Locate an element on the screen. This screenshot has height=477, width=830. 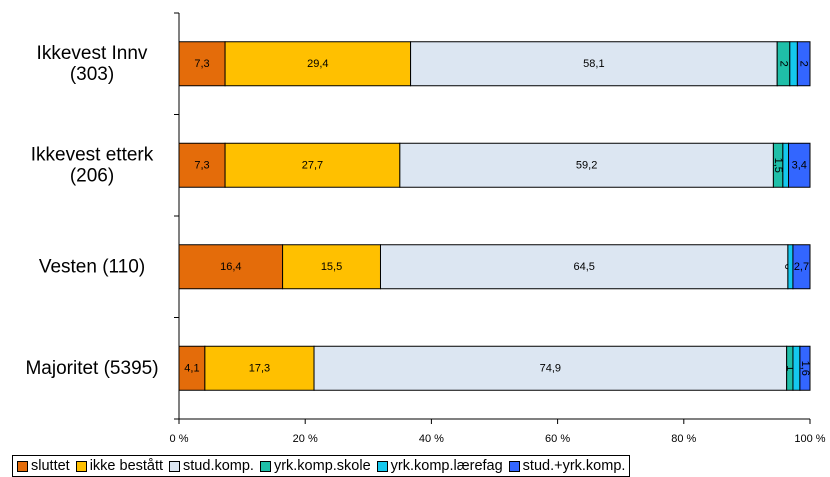
legend-label: sluttet is located at coordinates (50, 466).